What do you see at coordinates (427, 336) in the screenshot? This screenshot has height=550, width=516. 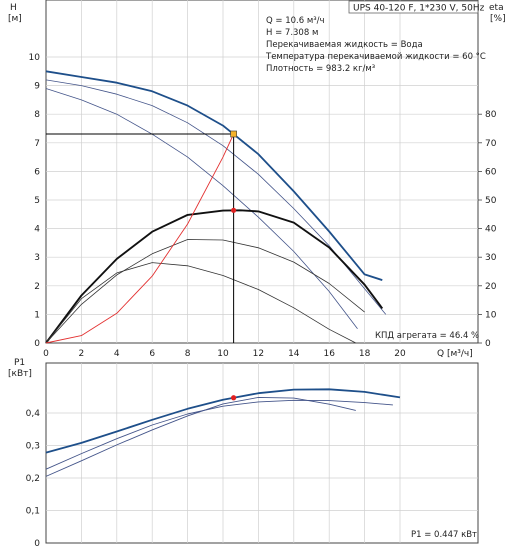 I see `efficiency-label: КПД агрегата = 46.4 %` at bounding box center [427, 336].